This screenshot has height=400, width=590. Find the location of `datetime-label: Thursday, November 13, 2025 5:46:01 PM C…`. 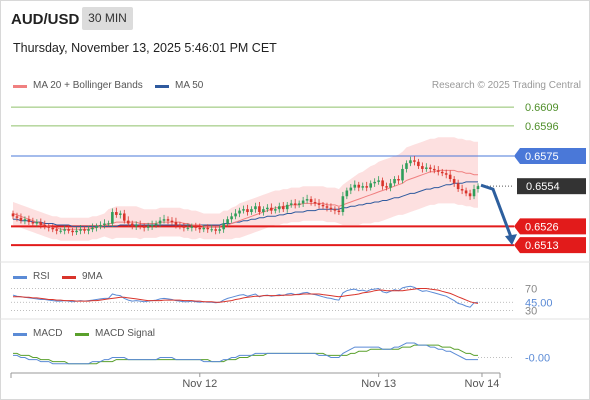

datetime-label: Thursday, November 13, 2025 5:46:01 PM C… is located at coordinates (145, 48).